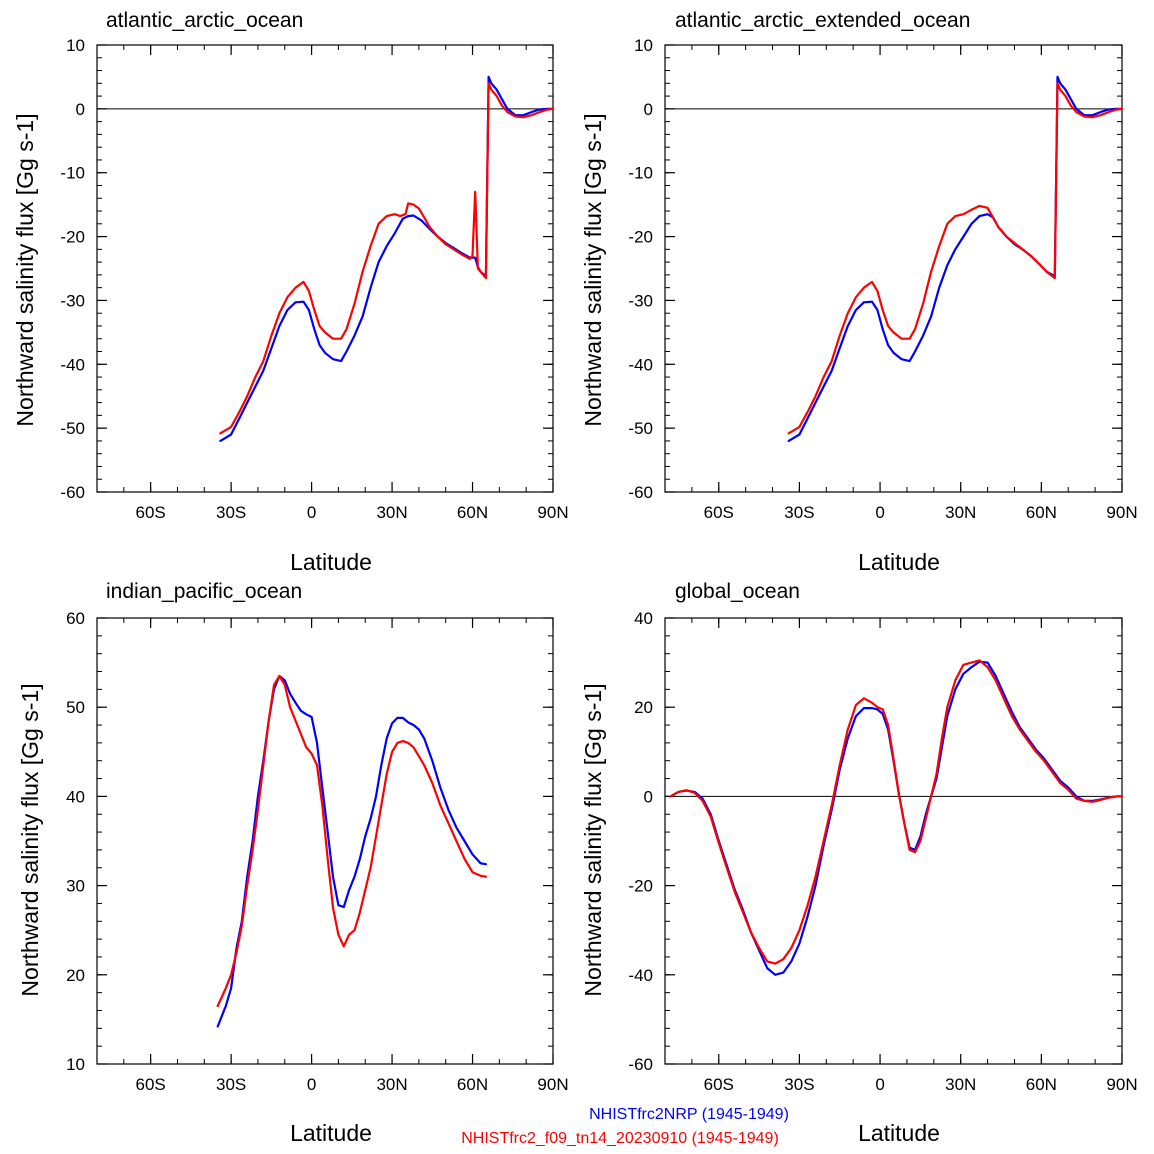 This screenshot has height=1154, width=1154. Describe the element at coordinates (75, 618) in the screenshot. I see `y-tick-label: 60` at that location.